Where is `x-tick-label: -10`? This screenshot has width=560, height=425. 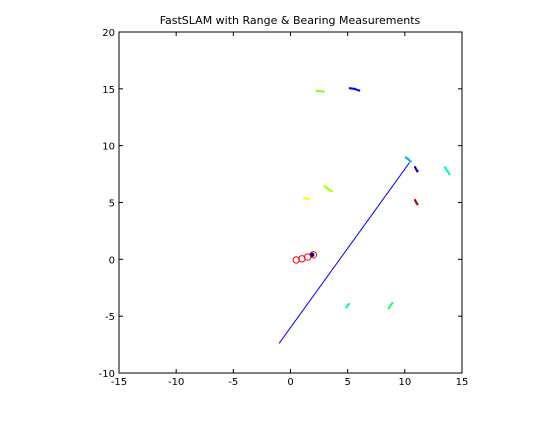
x-tick-label: -10 is located at coordinates (176, 382).